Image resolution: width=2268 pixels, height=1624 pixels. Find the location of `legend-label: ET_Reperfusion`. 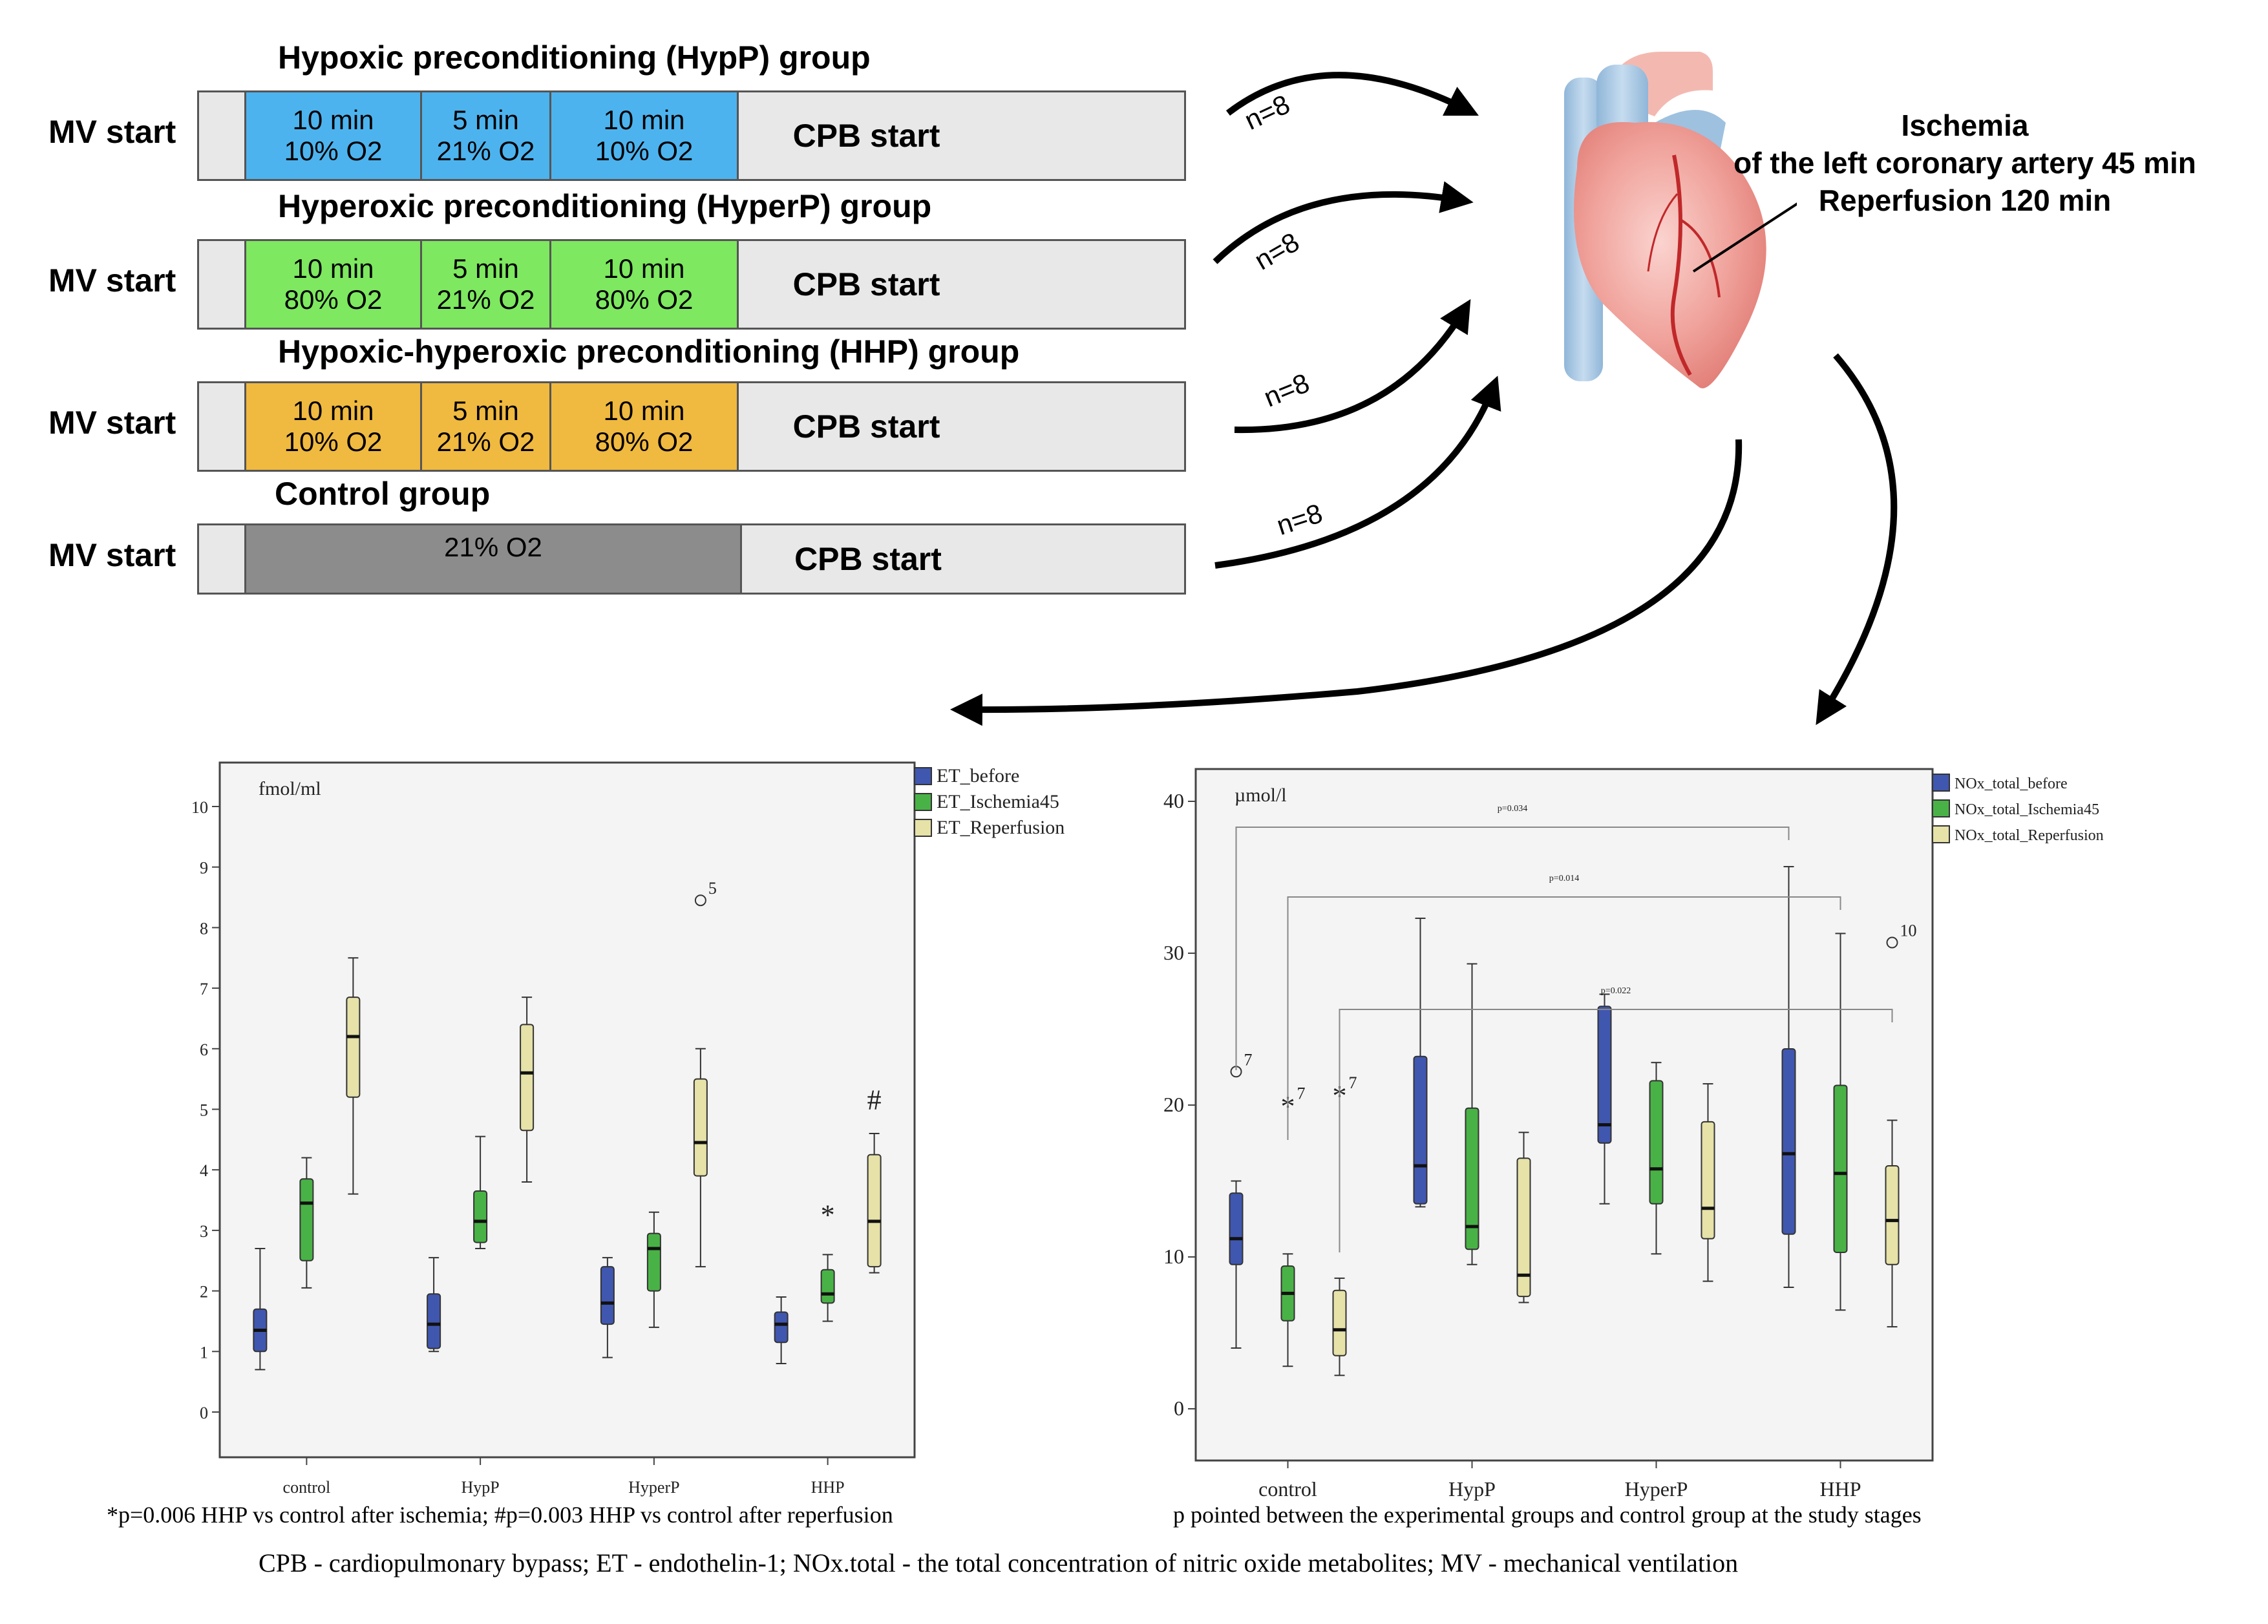

legend-label: ET_Reperfusion is located at coordinates (1001, 827).